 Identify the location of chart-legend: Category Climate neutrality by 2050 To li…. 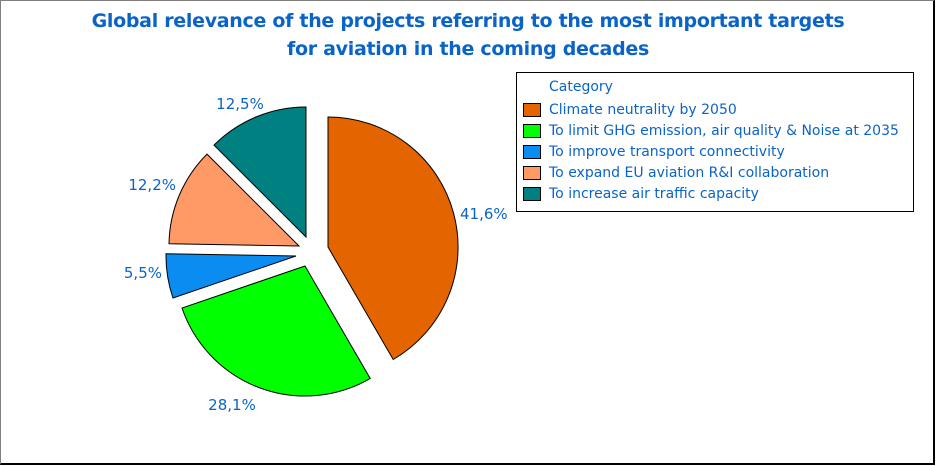
(715, 142).